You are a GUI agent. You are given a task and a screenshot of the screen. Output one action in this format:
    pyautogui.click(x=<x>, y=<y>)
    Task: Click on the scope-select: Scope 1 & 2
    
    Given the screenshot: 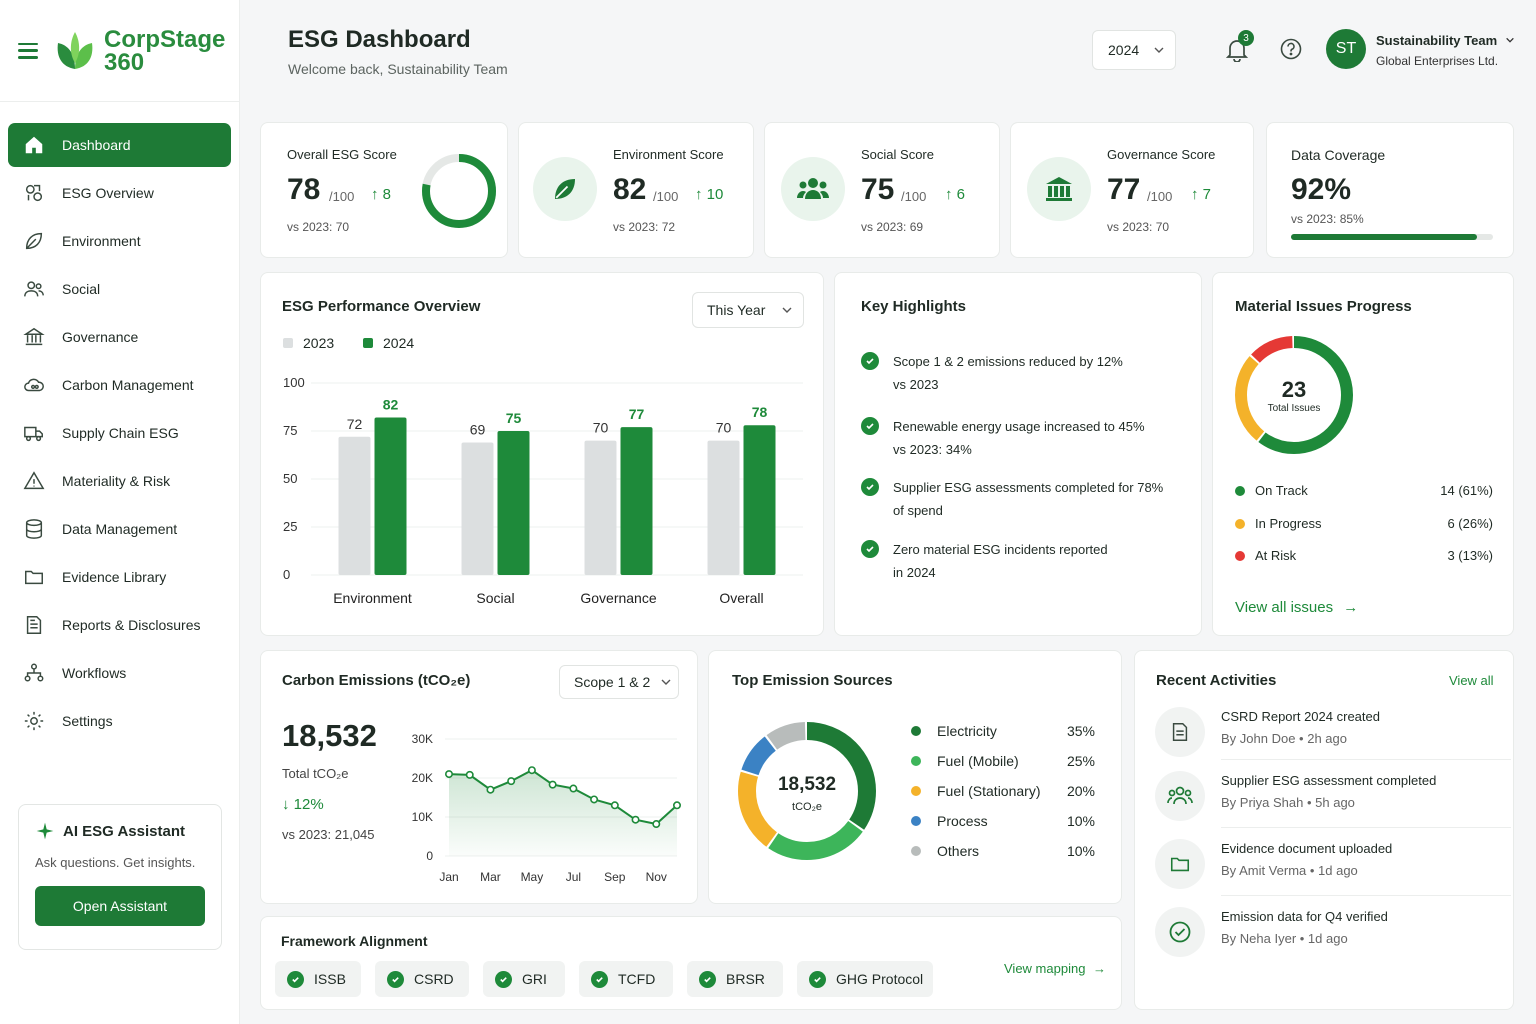 What is the action you would take?
    pyautogui.click(x=619, y=682)
    